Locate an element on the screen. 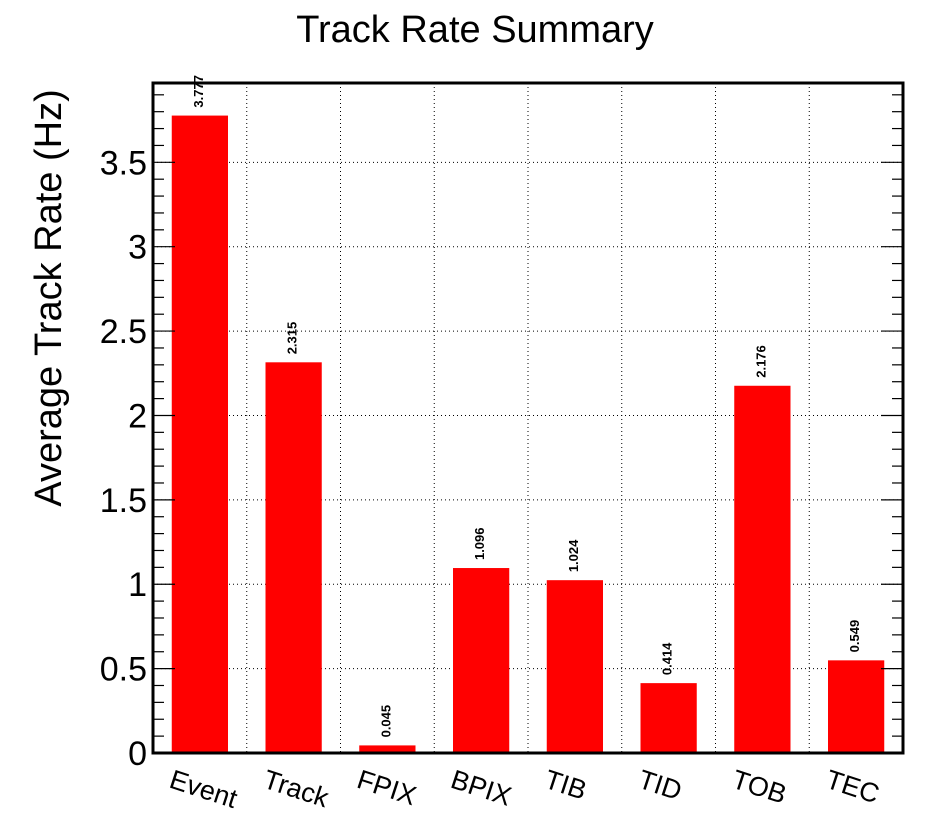 The height and width of the screenshot is (837, 951). bar-event is located at coordinates (199, 434).